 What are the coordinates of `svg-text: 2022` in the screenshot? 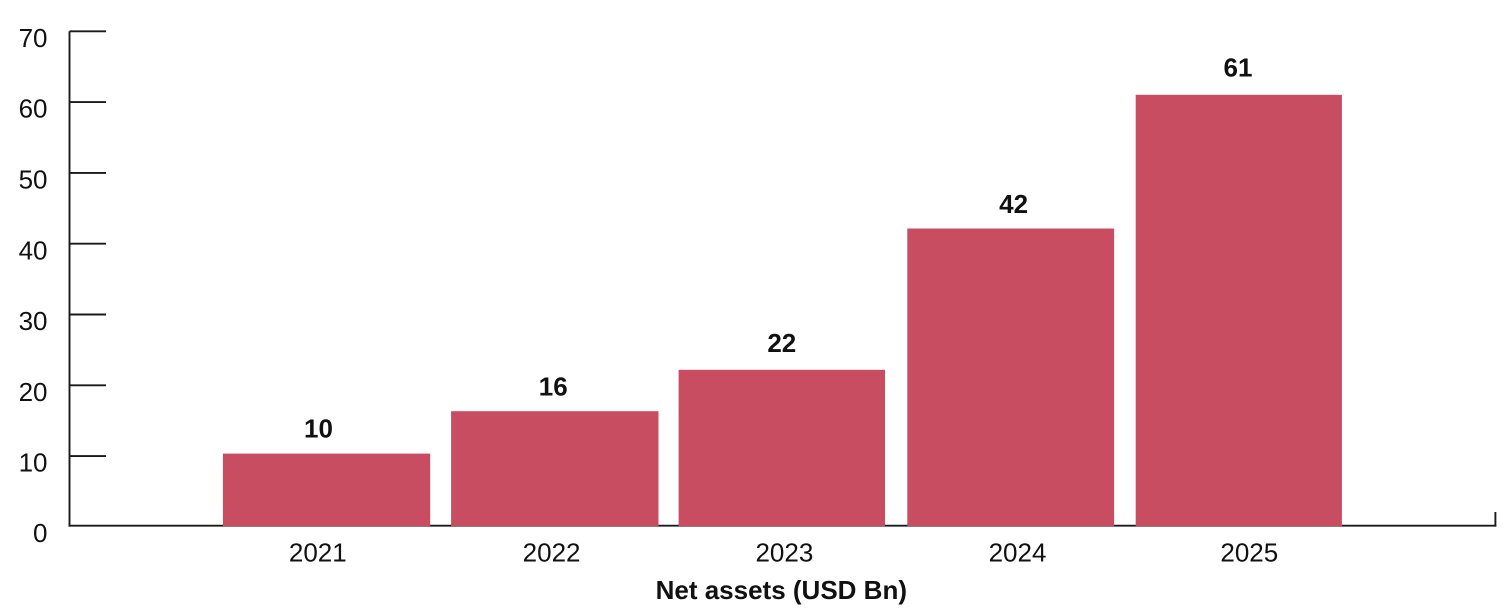 It's located at (552, 552).